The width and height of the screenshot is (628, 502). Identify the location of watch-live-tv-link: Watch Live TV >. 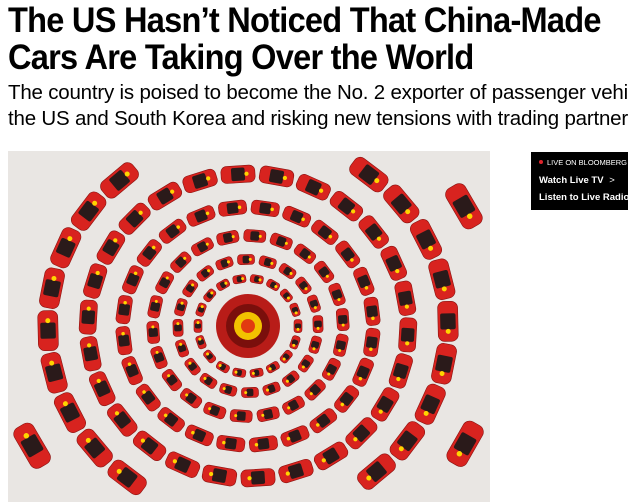
(577, 180).